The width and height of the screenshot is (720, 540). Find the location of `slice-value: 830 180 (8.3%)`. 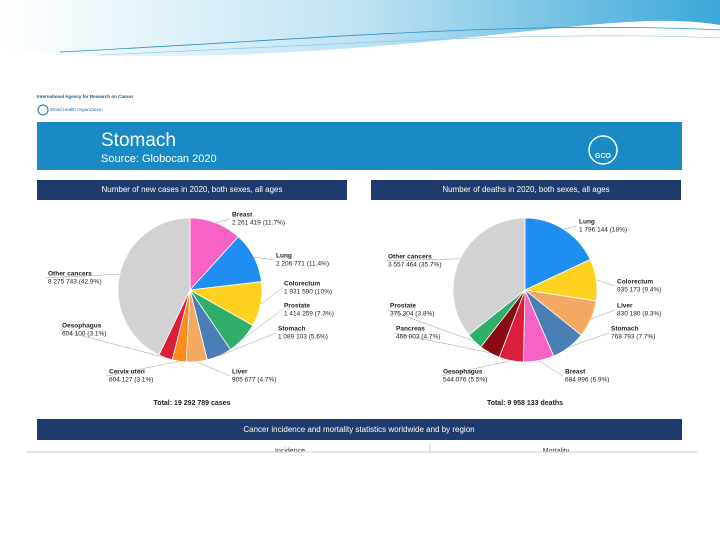

slice-value: 830 180 (8.3%) is located at coordinates (639, 314).